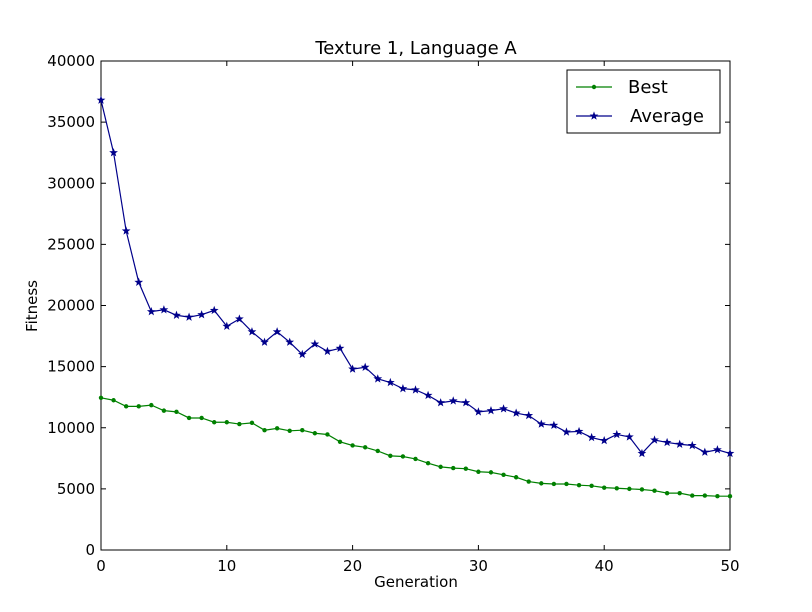 This screenshot has width=812, height=612. I want to click on y-tick-label: 25000, so click(71, 244).